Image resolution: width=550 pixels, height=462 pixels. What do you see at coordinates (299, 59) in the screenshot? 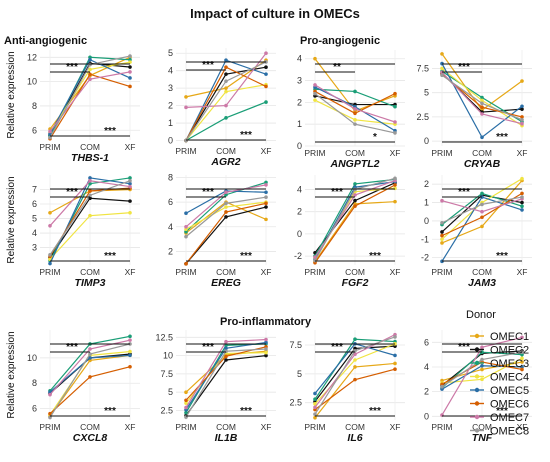
I see `ytick-label-angptl2-4: 4` at bounding box center [299, 59].